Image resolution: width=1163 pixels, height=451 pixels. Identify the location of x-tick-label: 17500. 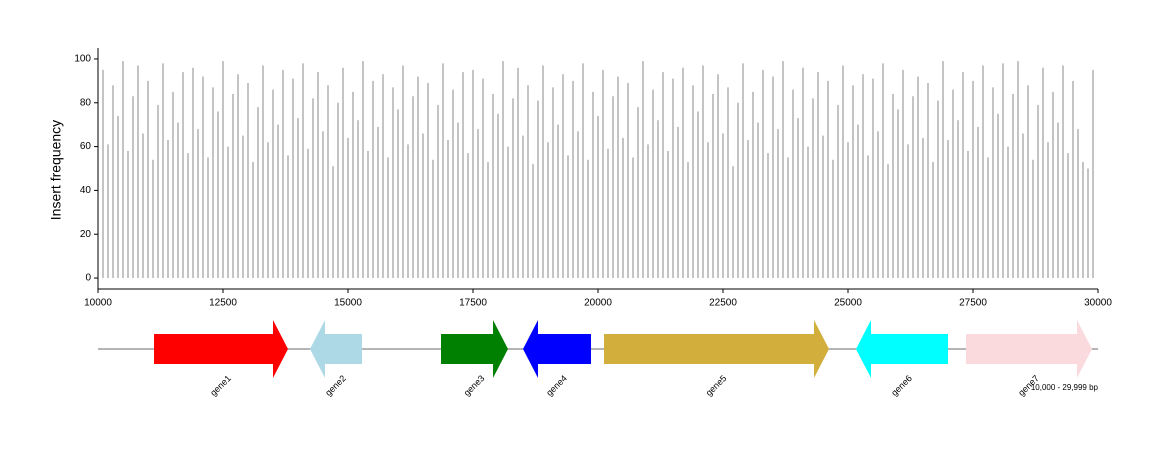
(473, 303).